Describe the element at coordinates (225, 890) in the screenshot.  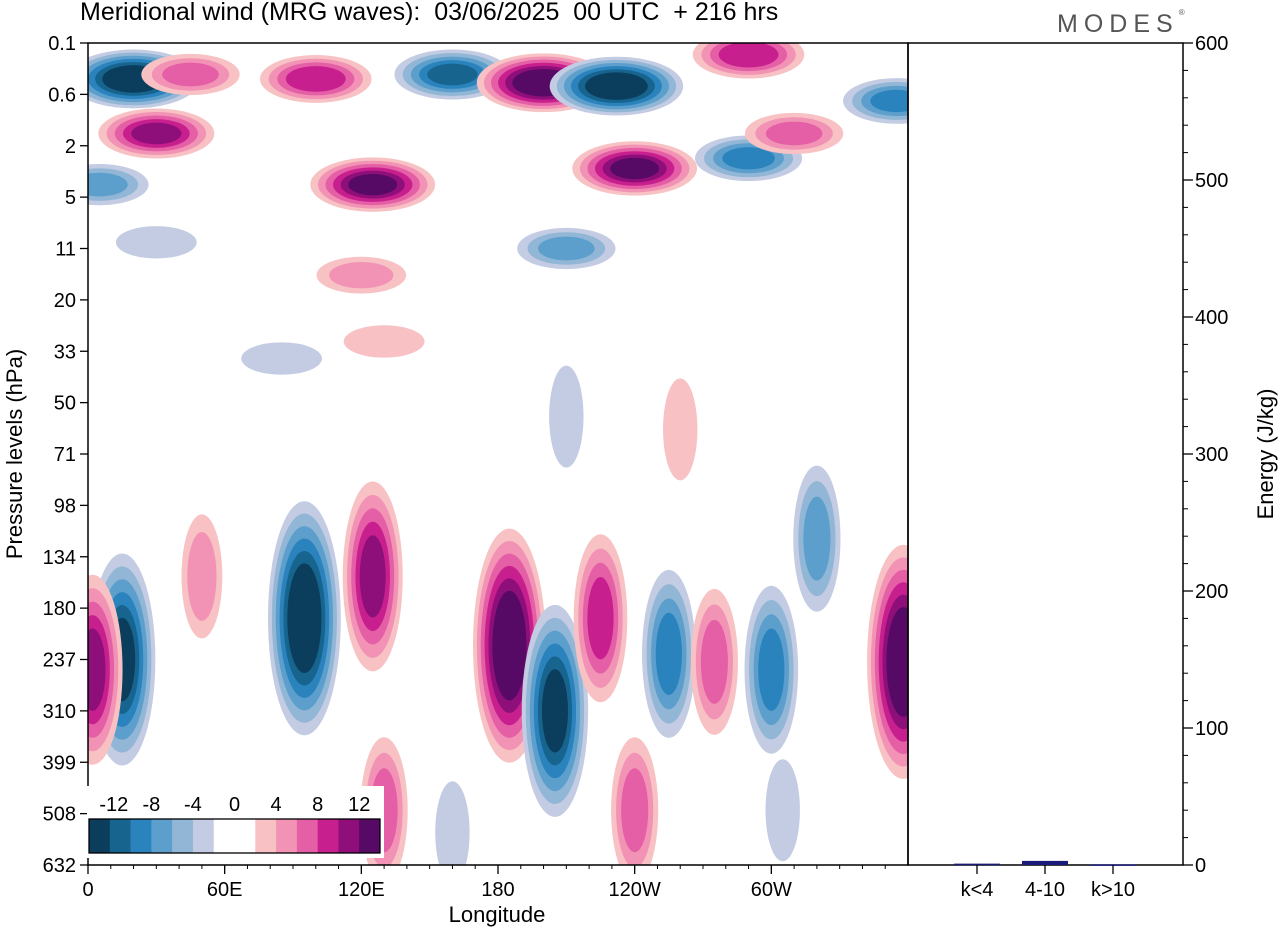
I see `x-tick-label: 60E` at that location.